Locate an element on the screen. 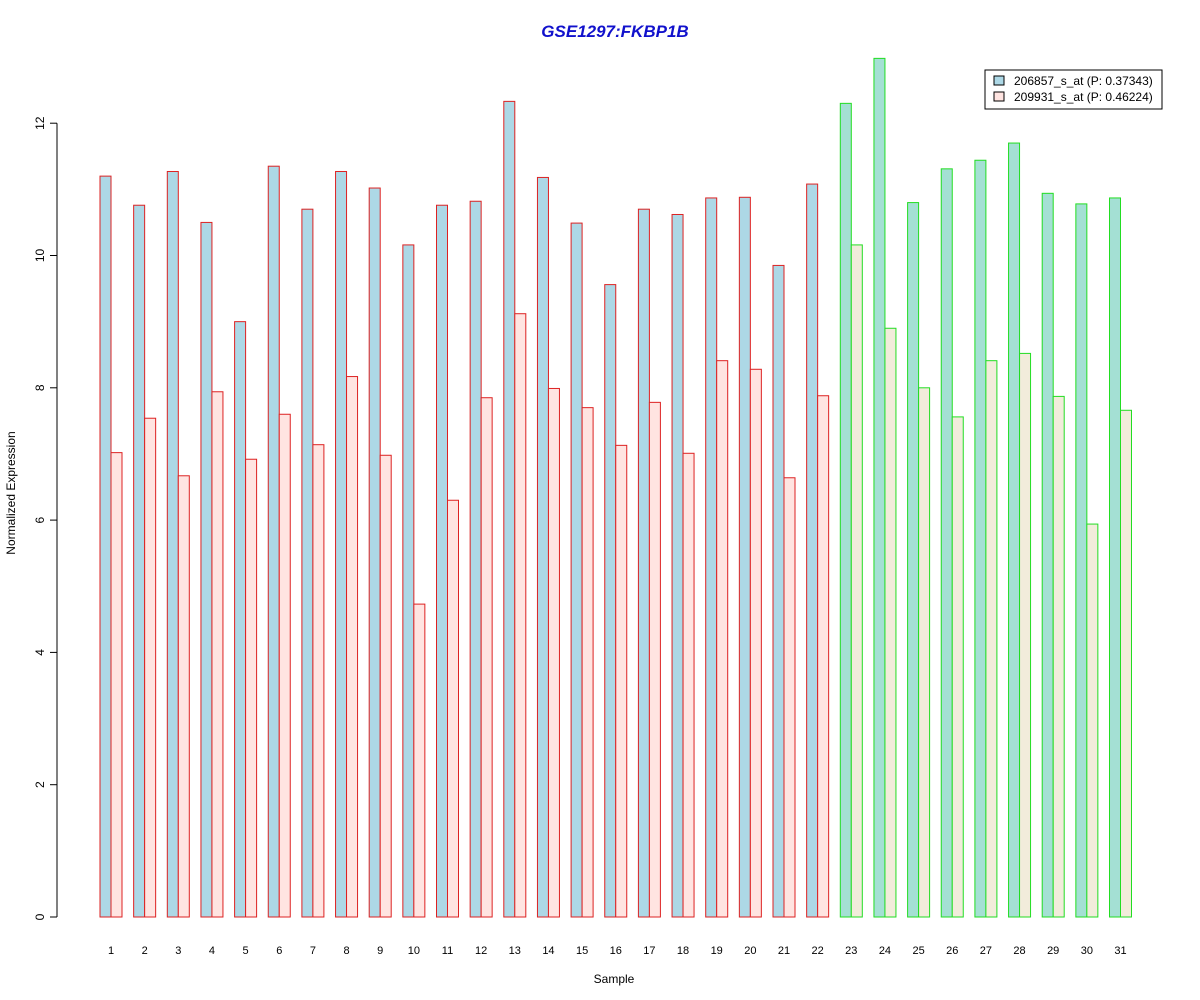 The height and width of the screenshot is (1000, 1200). x-tick-label: 30 is located at coordinates (1087, 951).